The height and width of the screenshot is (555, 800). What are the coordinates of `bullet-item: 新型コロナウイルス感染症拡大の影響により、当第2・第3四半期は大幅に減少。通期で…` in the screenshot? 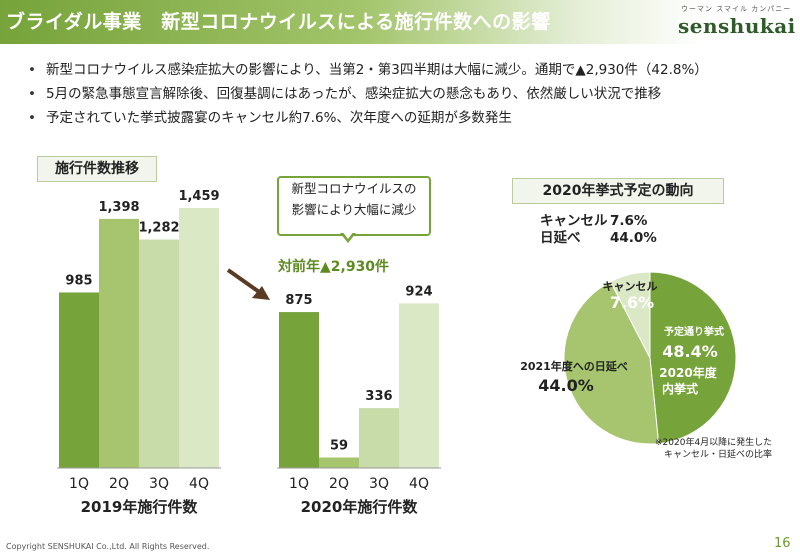 It's located at (368, 70).